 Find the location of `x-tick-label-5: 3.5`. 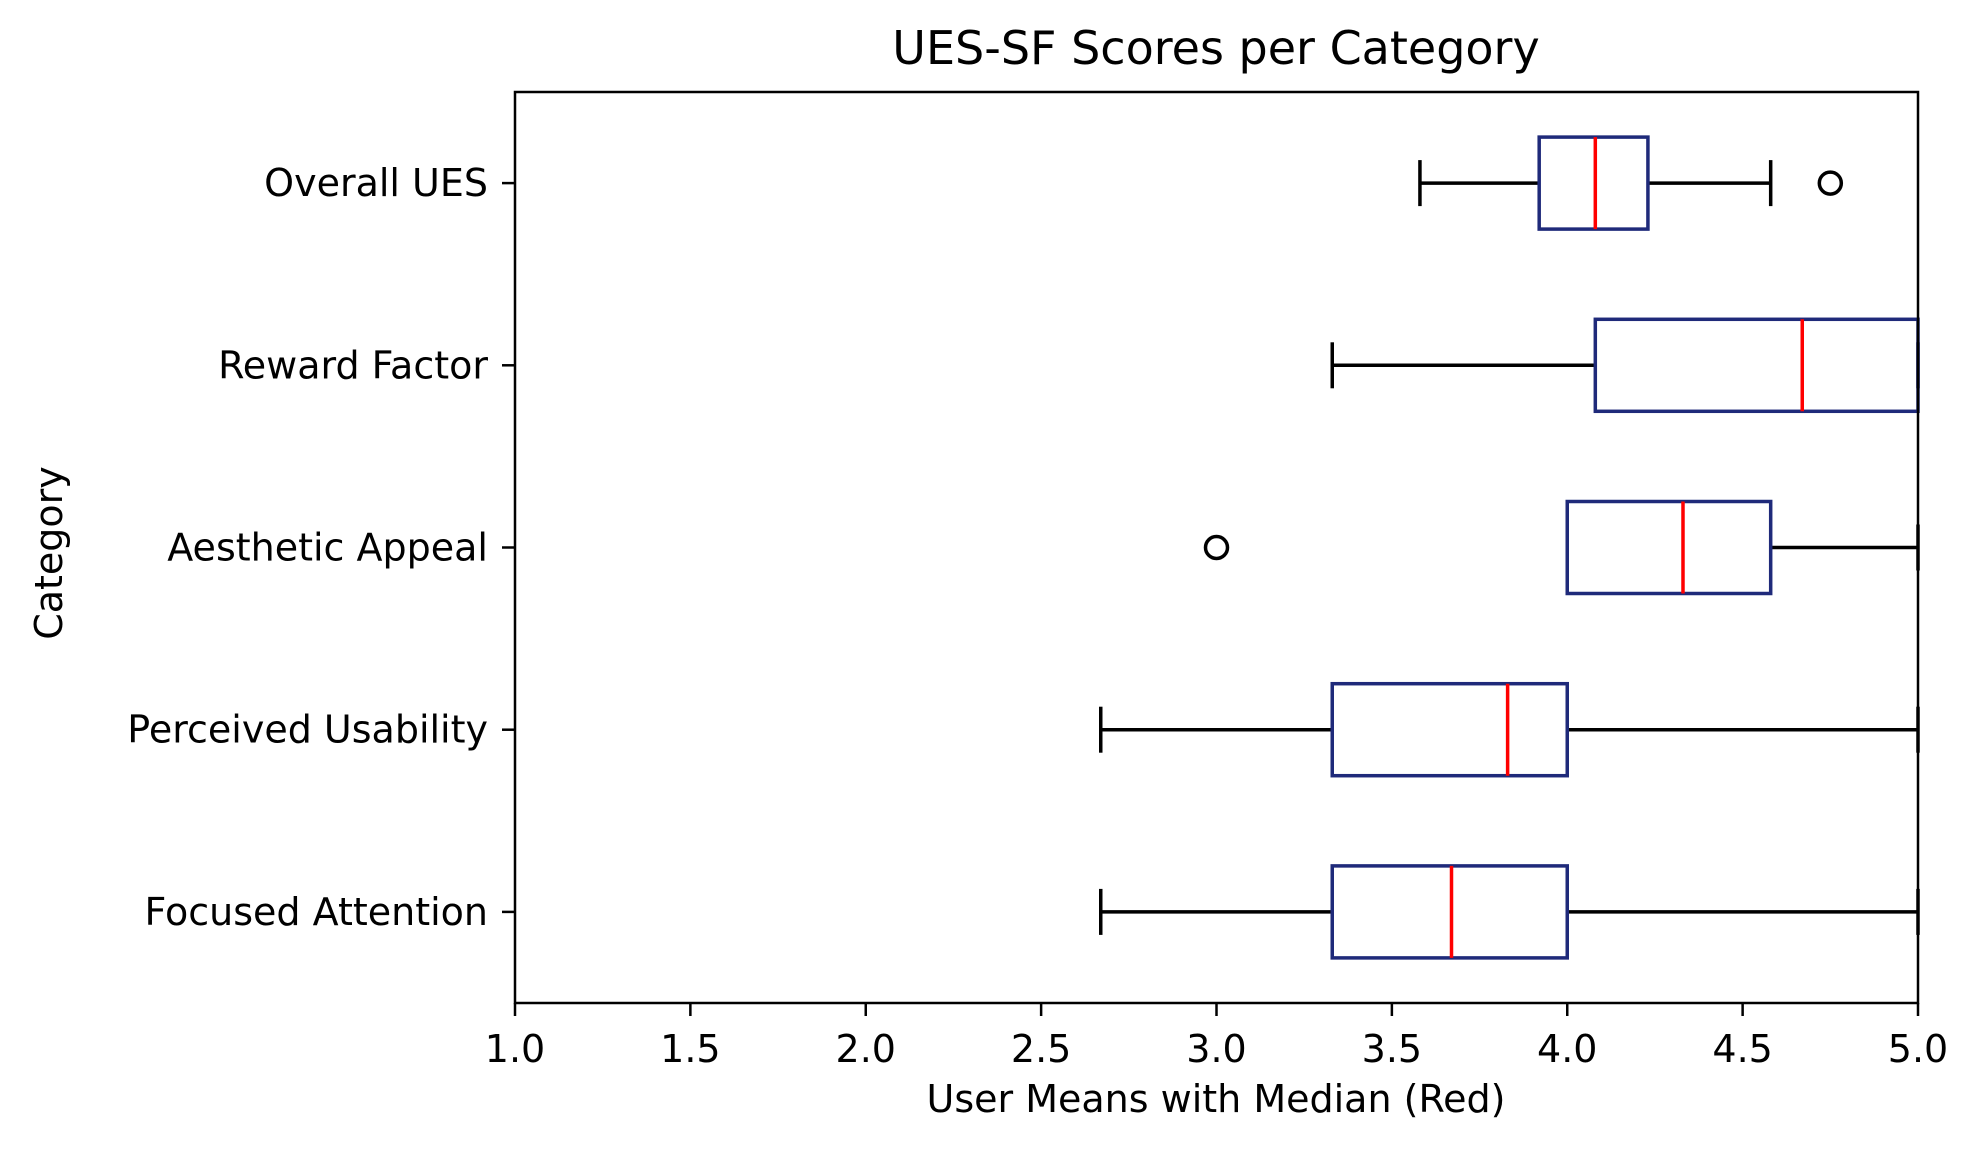

x-tick-label-5: 3.5 is located at coordinates (1392, 1049).